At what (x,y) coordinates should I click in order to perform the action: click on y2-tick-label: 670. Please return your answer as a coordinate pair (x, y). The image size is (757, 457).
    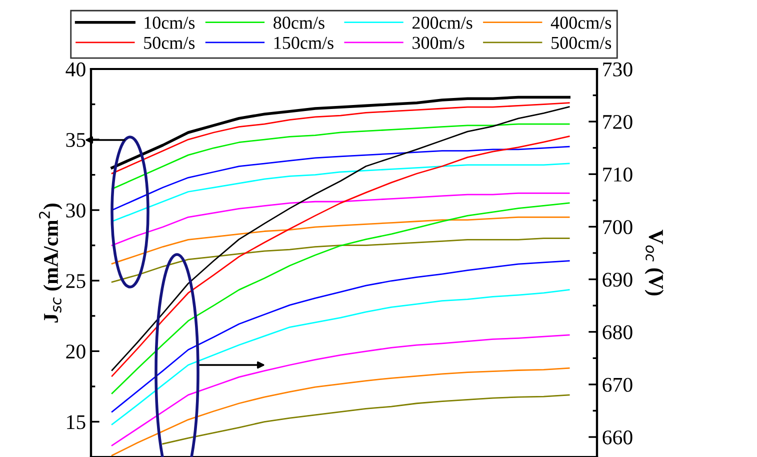
    Looking at the image, I should click on (617, 385).